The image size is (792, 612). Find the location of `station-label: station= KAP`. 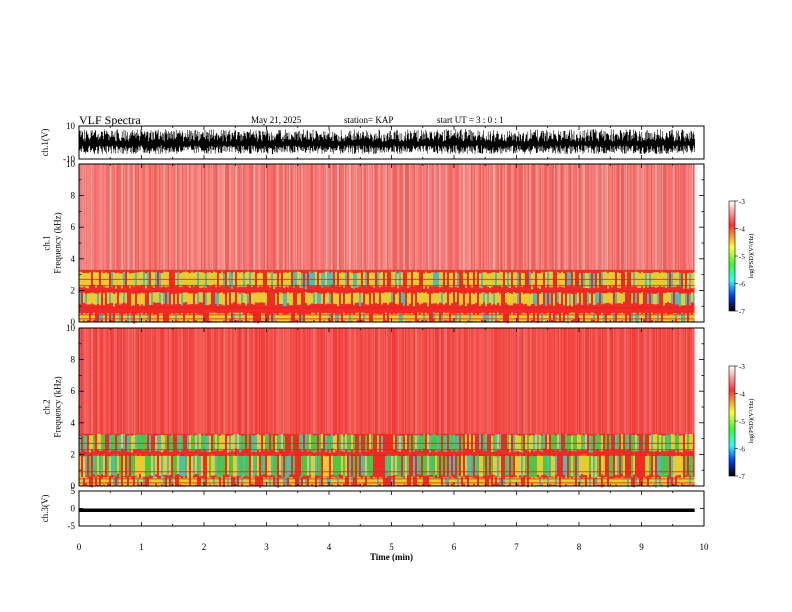

station-label: station= KAP is located at coordinates (369, 120).